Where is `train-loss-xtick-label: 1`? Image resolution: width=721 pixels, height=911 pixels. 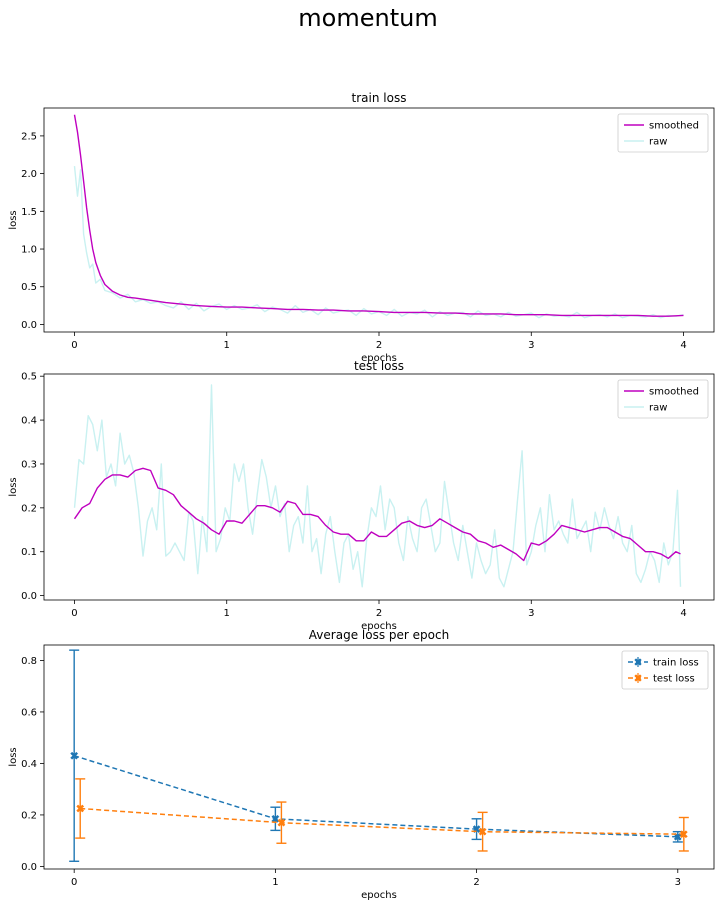
train-loss-xtick-label: 1 is located at coordinates (227, 345).